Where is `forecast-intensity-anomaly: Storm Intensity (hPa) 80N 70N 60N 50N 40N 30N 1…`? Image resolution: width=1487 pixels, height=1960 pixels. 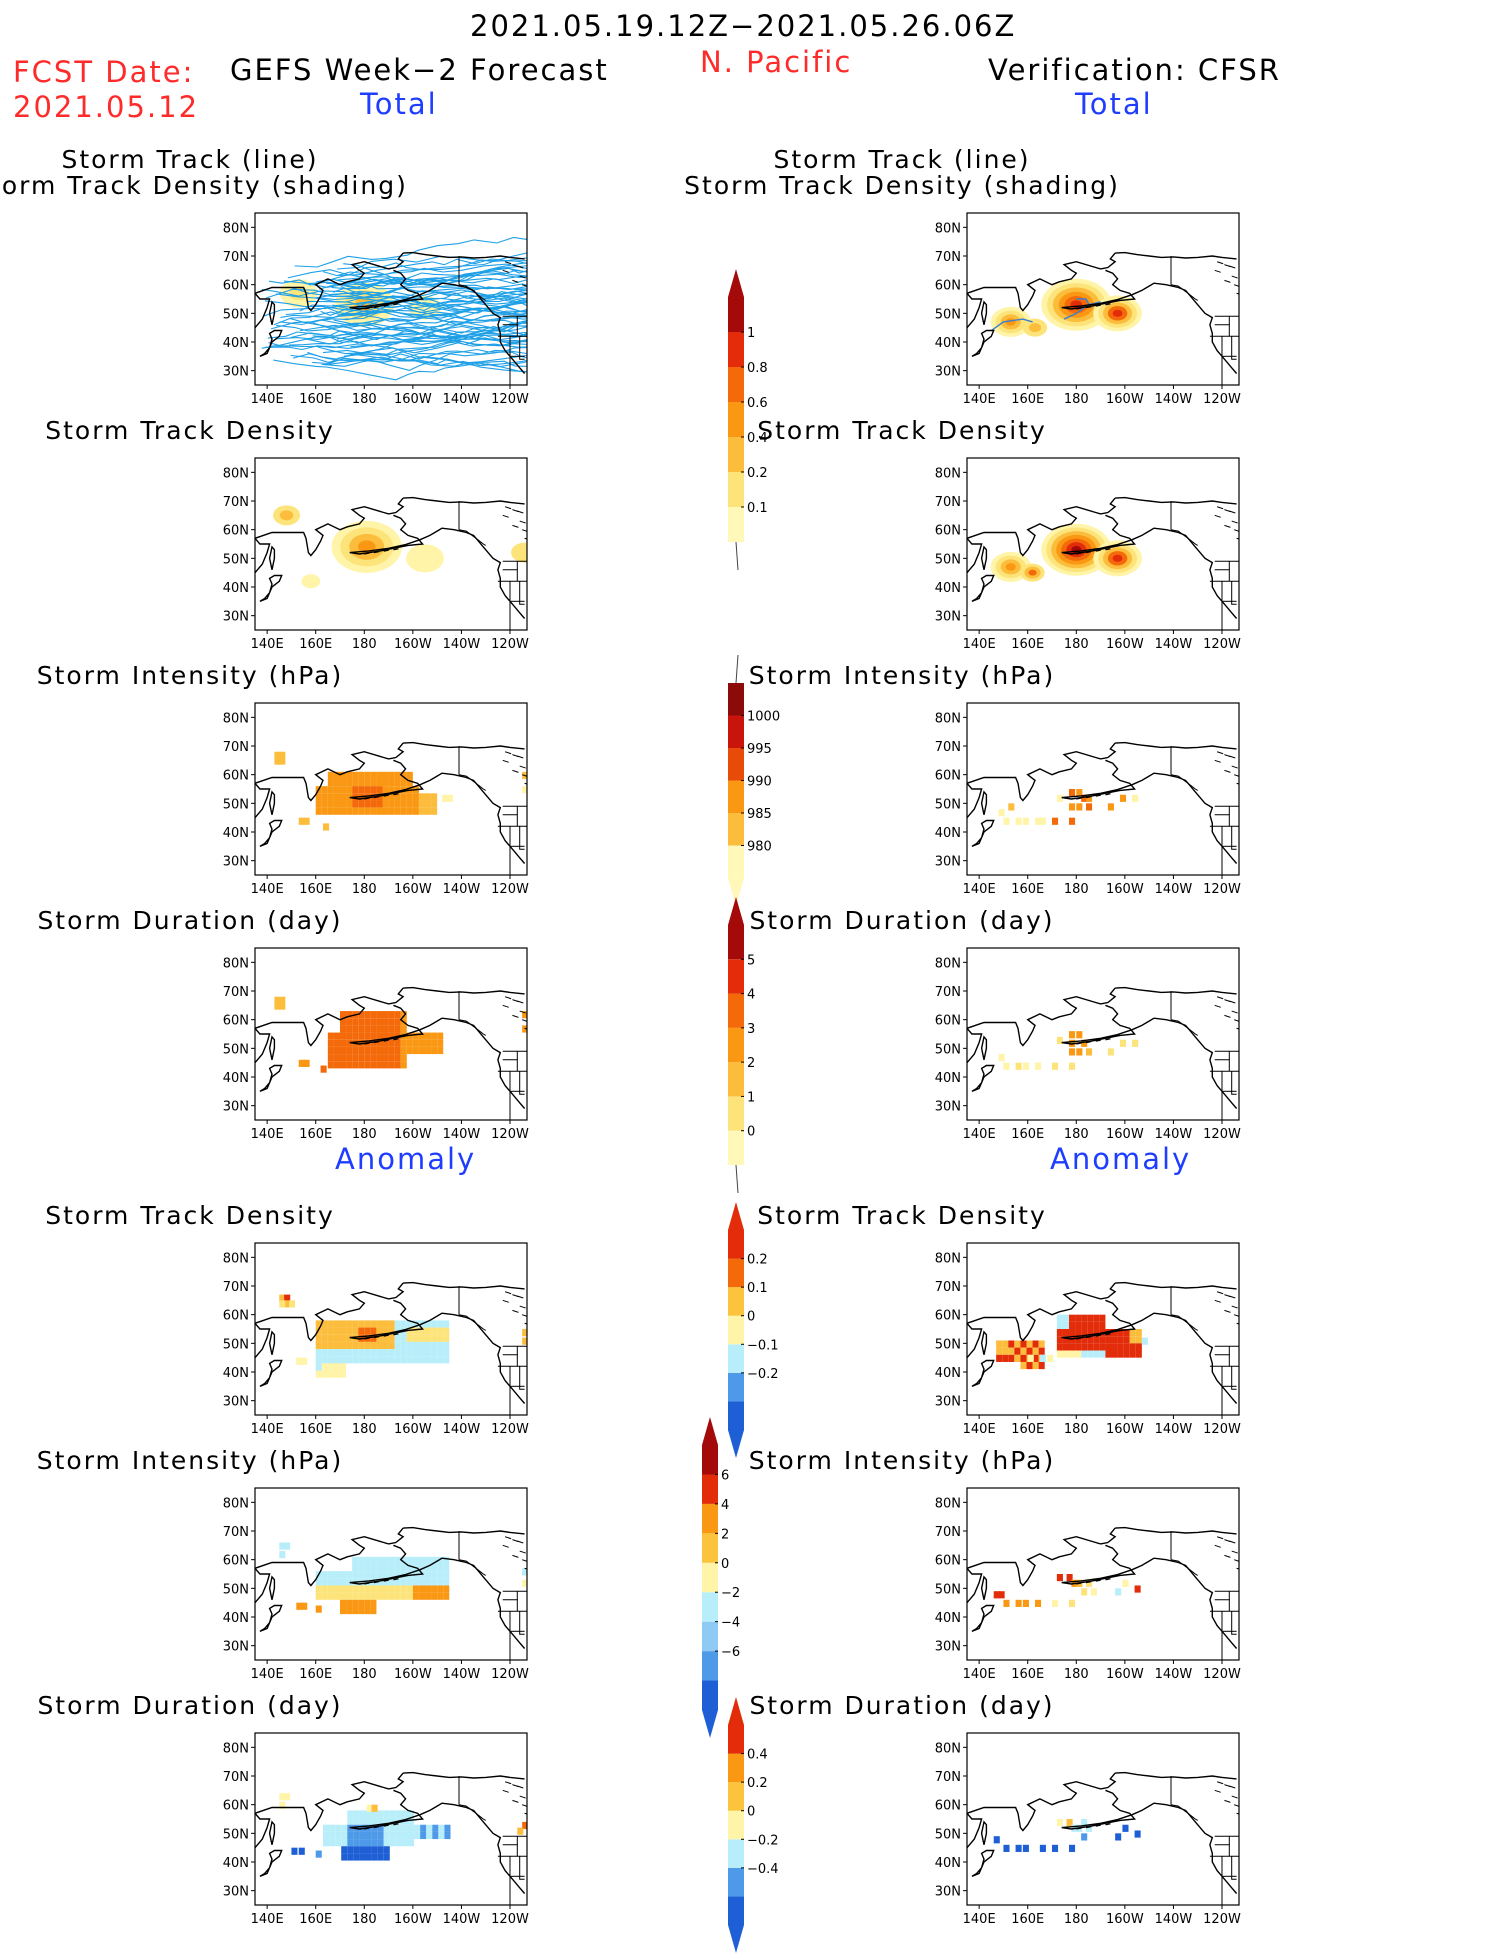 forecast-intensity-anomaly: Storm Intensity (hPa) 80N 70N 60N 50N 40N 30N 1… is located at coordinates (280, 1565).